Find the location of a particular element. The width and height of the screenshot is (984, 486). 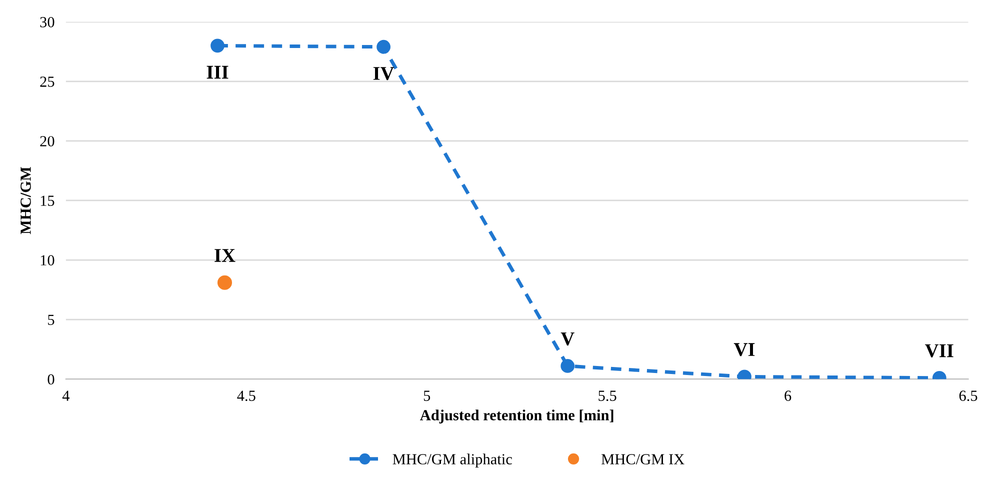

x-tick-label: 4 is located at coordinates (66, 395).